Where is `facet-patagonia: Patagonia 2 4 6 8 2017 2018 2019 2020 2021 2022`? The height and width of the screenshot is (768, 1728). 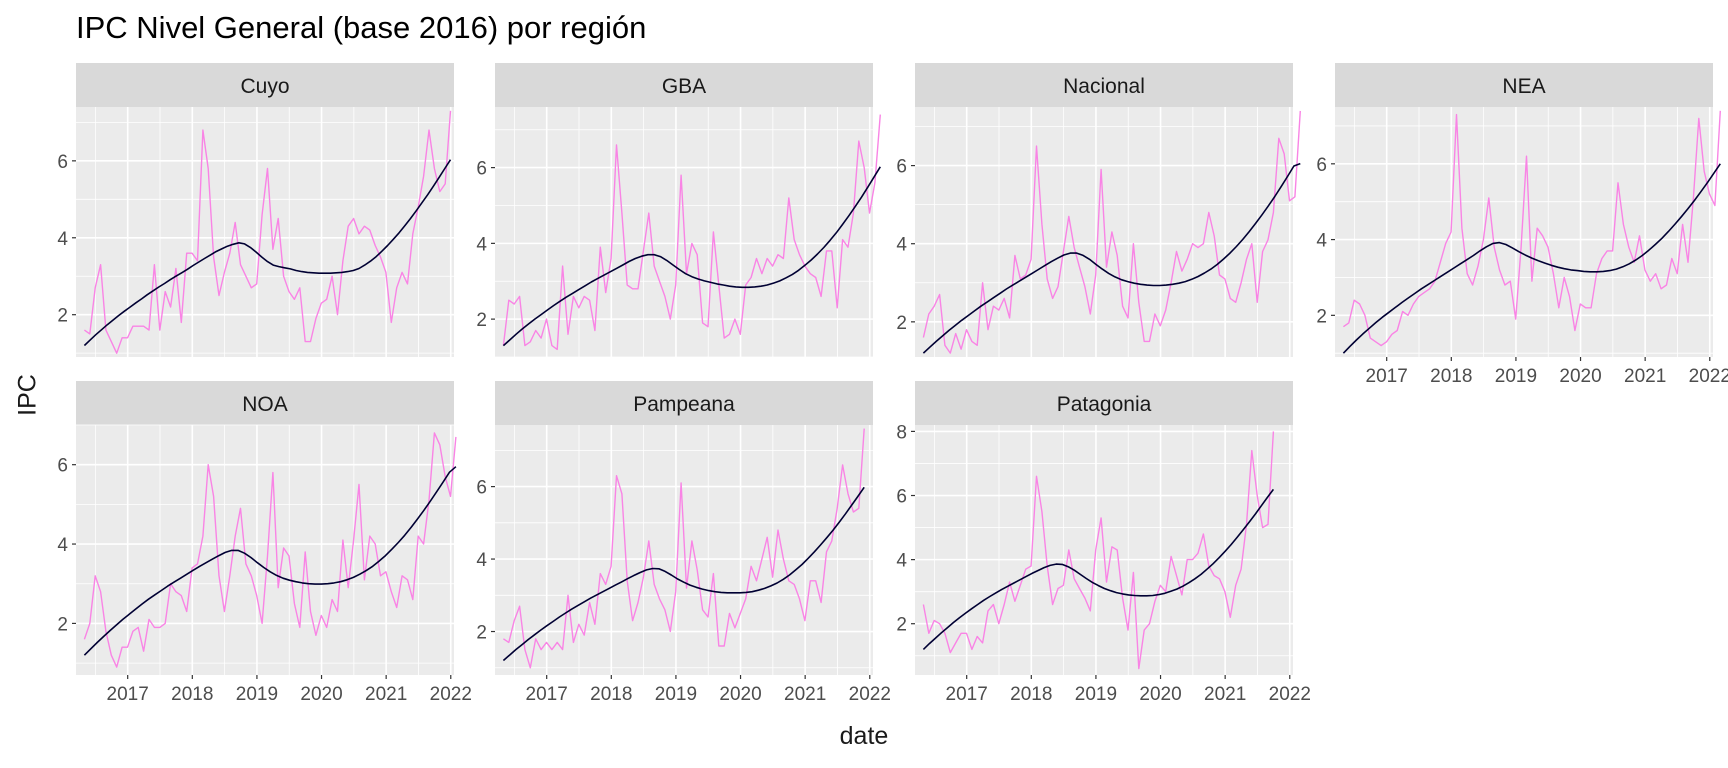
facet-patagonia: Patagonia 2 4 6 8 2017 2018 2019 2020 2021 2022 is located at coordinates (1103, 543).